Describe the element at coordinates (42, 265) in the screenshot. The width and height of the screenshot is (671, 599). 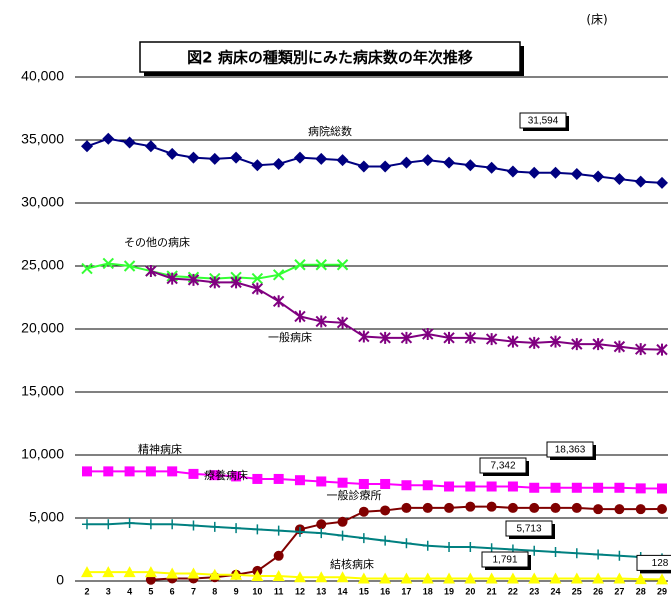
I see `y-tick-label: 25,000` at that location.